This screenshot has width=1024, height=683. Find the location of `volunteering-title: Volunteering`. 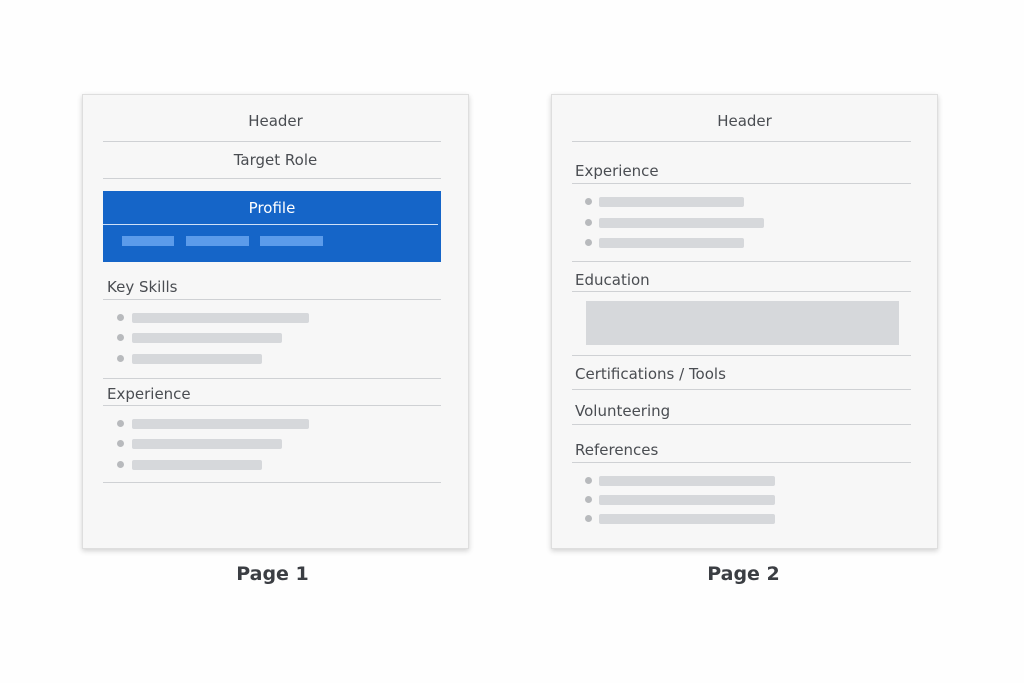

volunteering-title: Volunteering is located at coordinates (623, 411).